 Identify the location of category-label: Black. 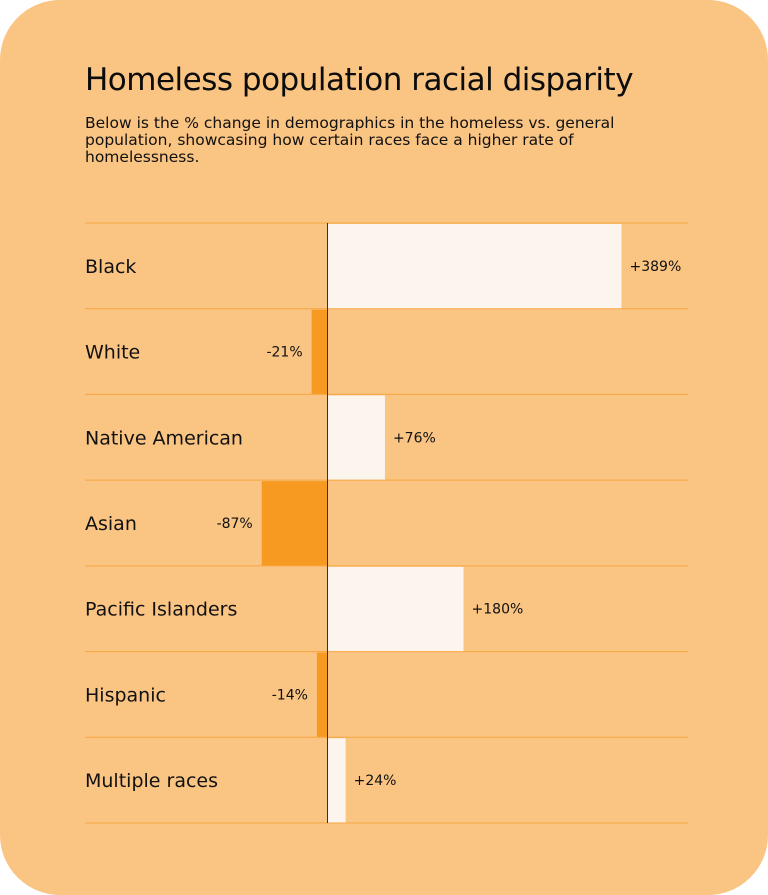
(110, 267).